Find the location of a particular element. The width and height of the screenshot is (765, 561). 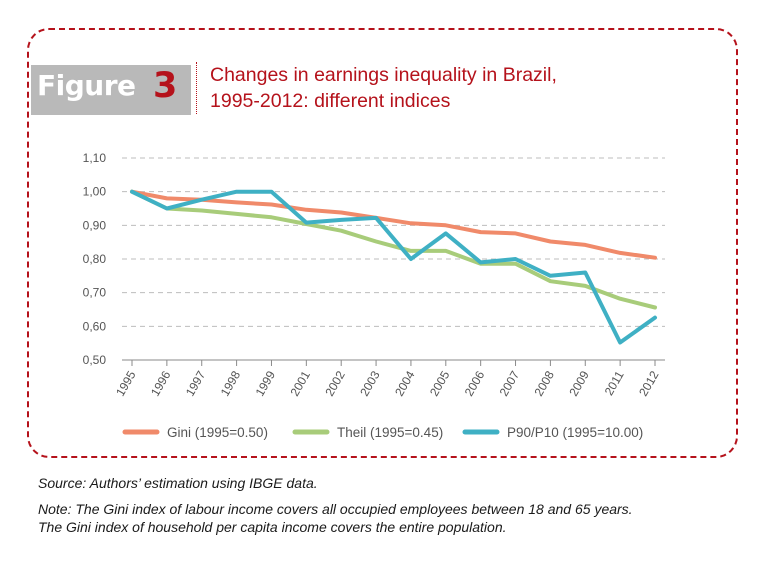

x-tick-label: 2006 is located at coordinates (475, 383).